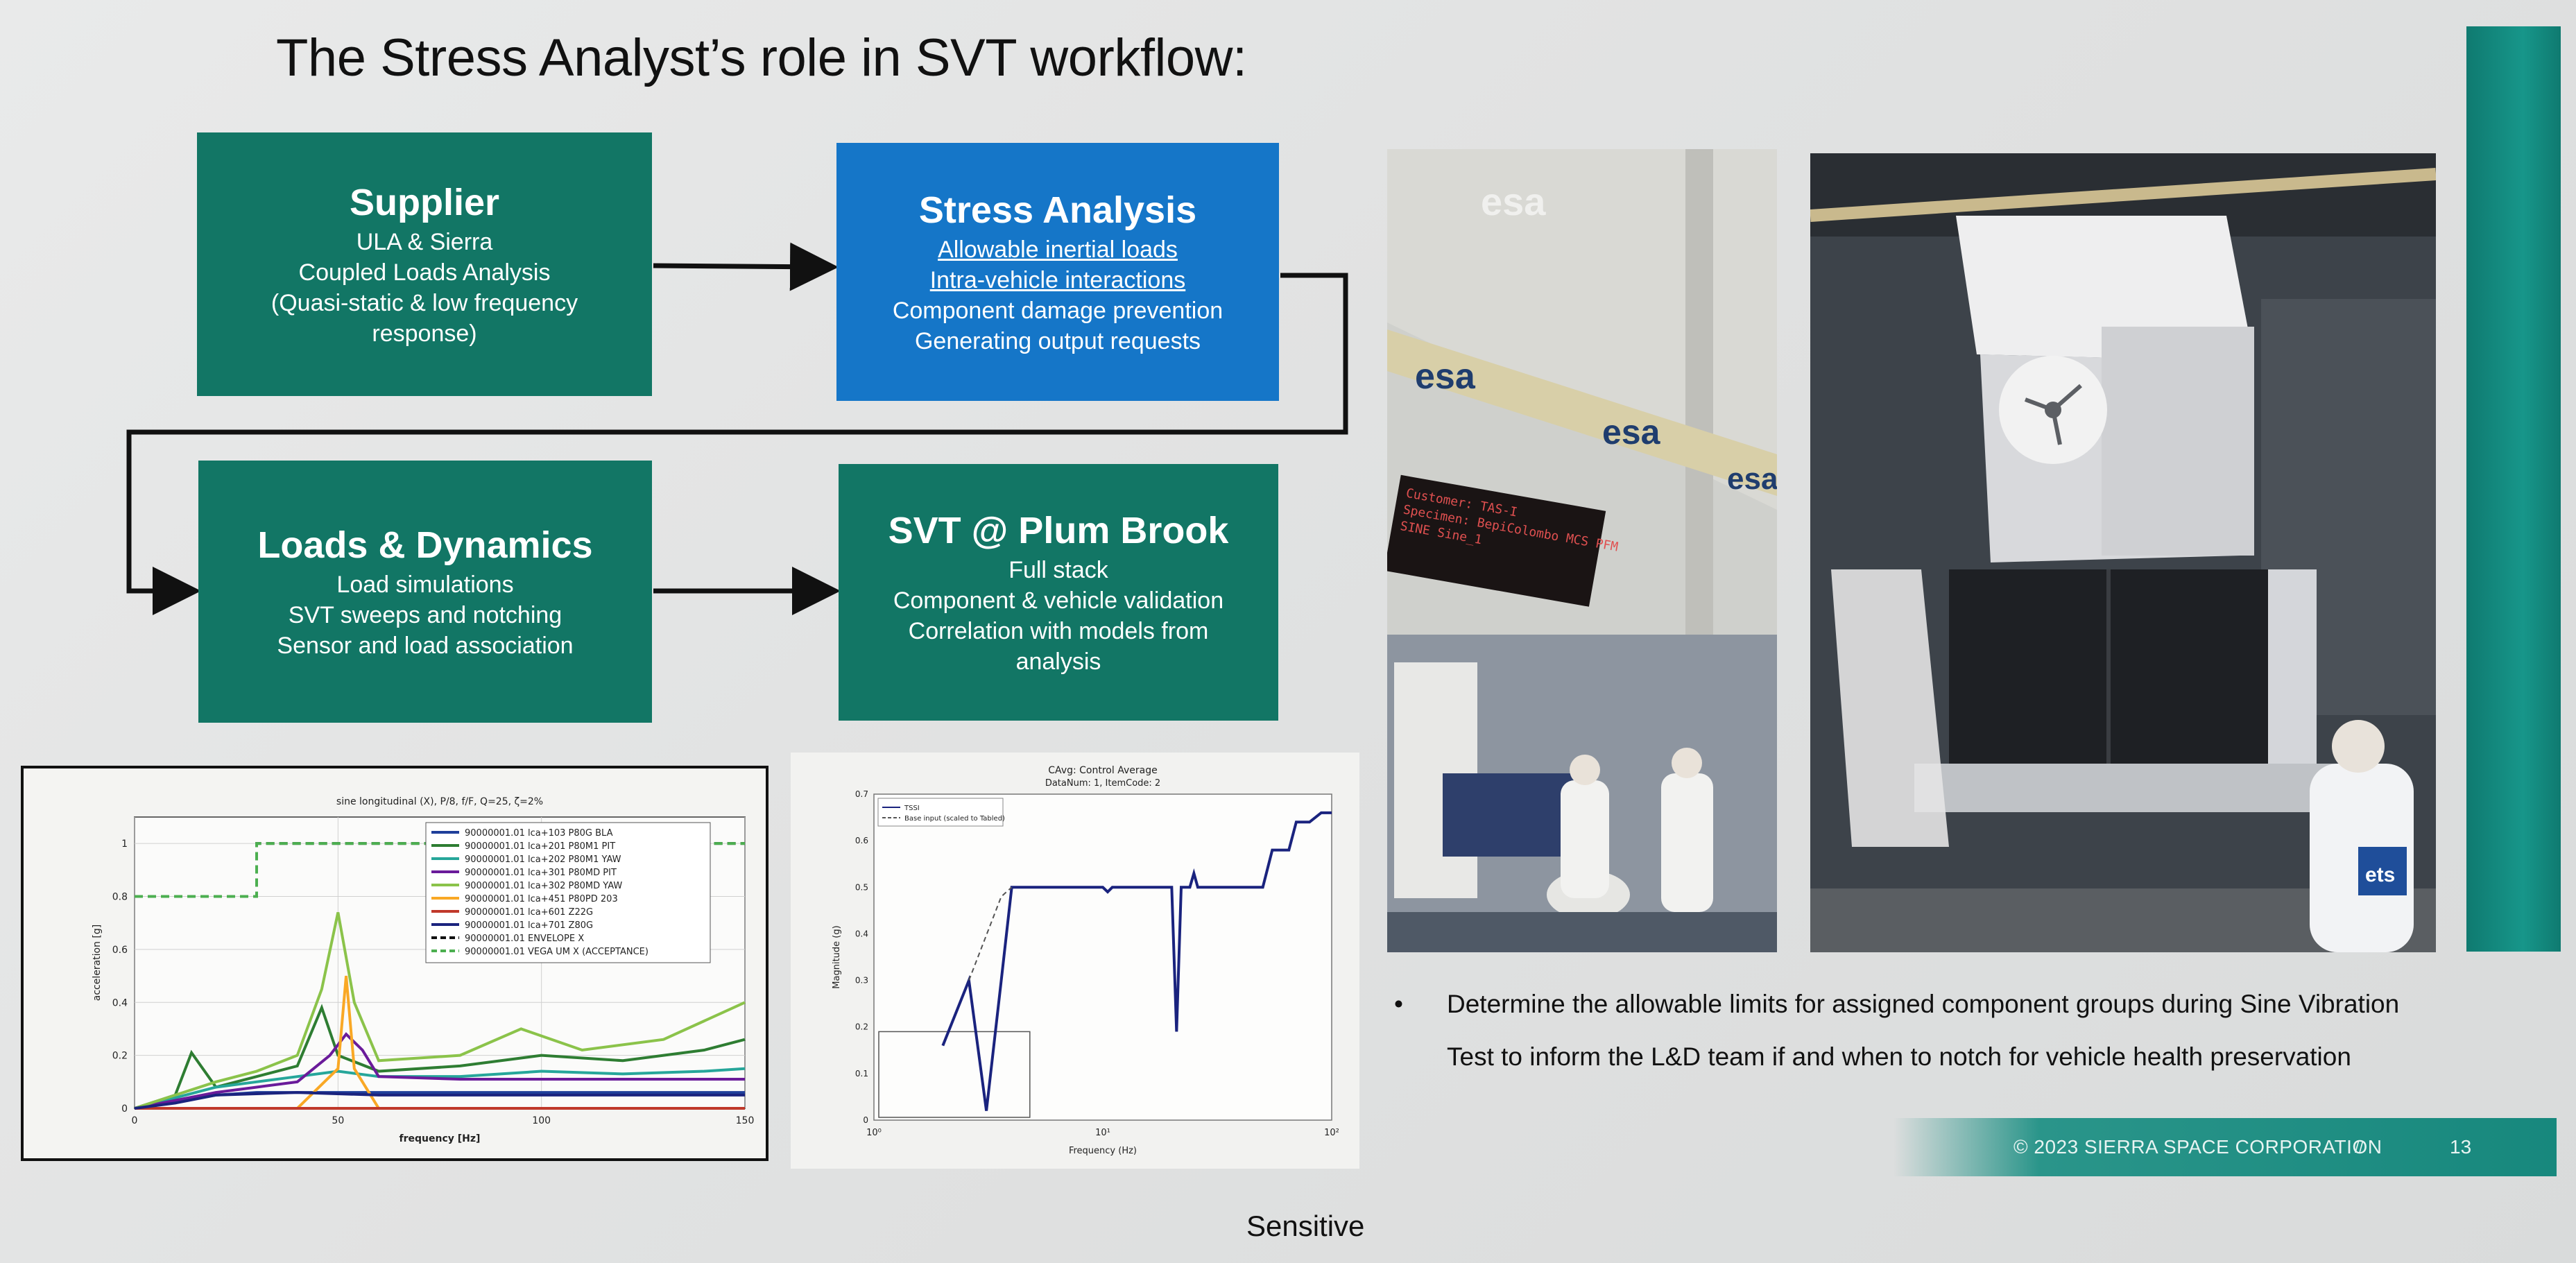  What do you see at coordinates (861, 794) in the screenshot?
I see `y-tick-label: 0.7` at bounding box center [861, 794].